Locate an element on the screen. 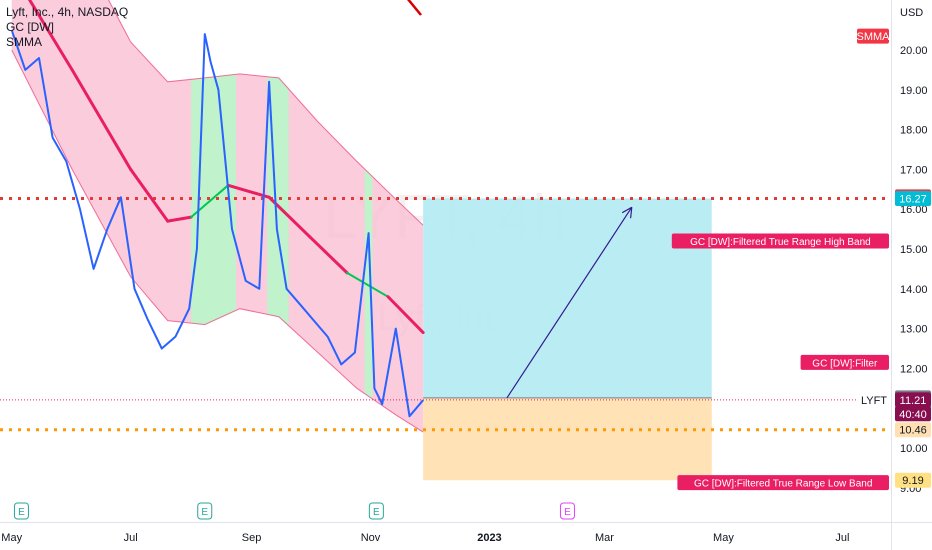 The height and width of the screenshot is (550, 932). currency-label: USD is located at coordinates (911, 13).